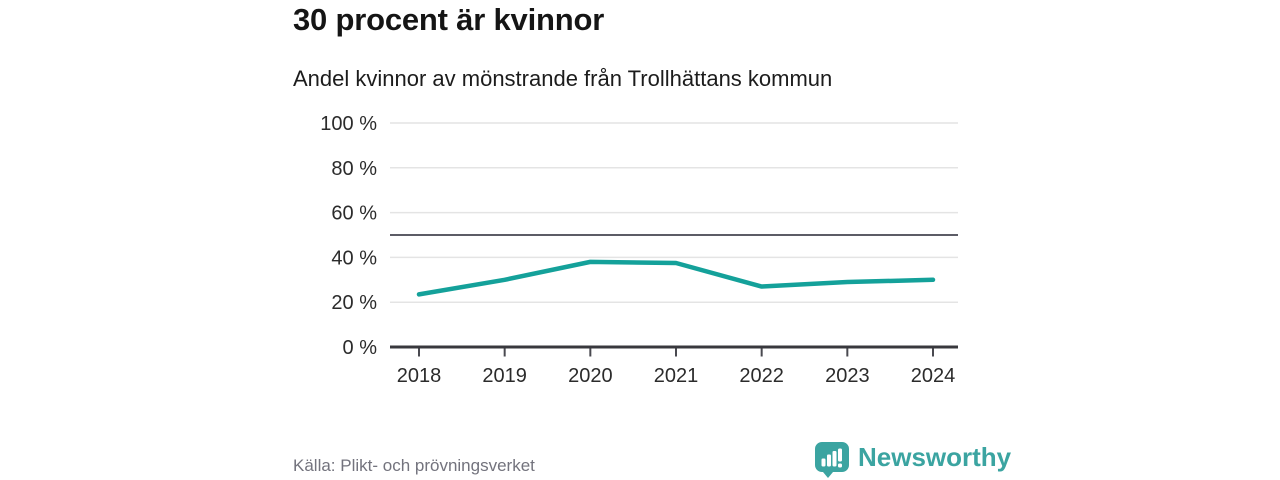  What do you see at coordinates (832, 460) in the screenshot?
I see `newsworthy-logo-icon` at bounding box center [832, 460].